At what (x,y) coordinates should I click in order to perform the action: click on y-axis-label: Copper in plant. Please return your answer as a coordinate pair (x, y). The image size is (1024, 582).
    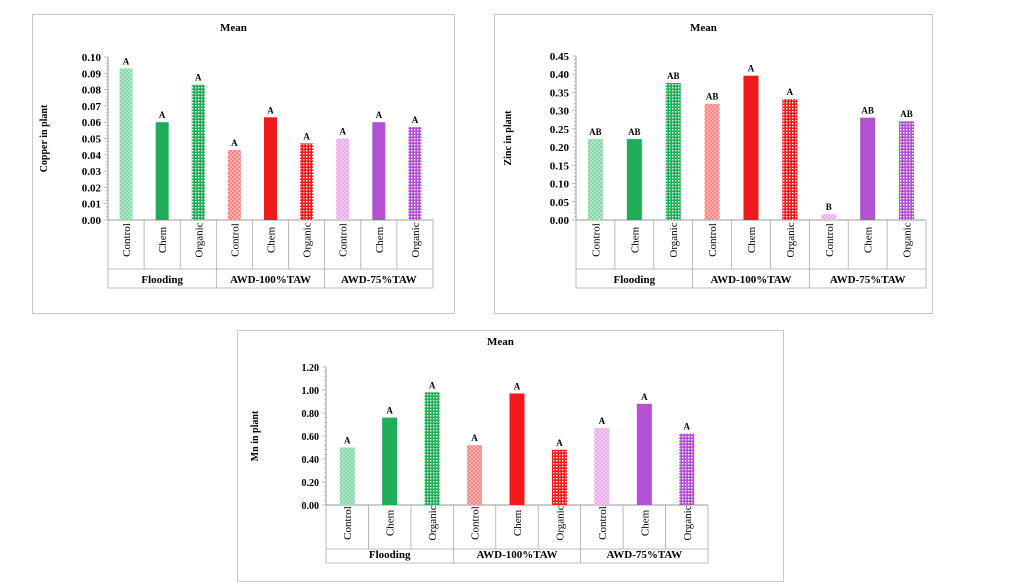
    Looking at the image, I should click on (44, 138).